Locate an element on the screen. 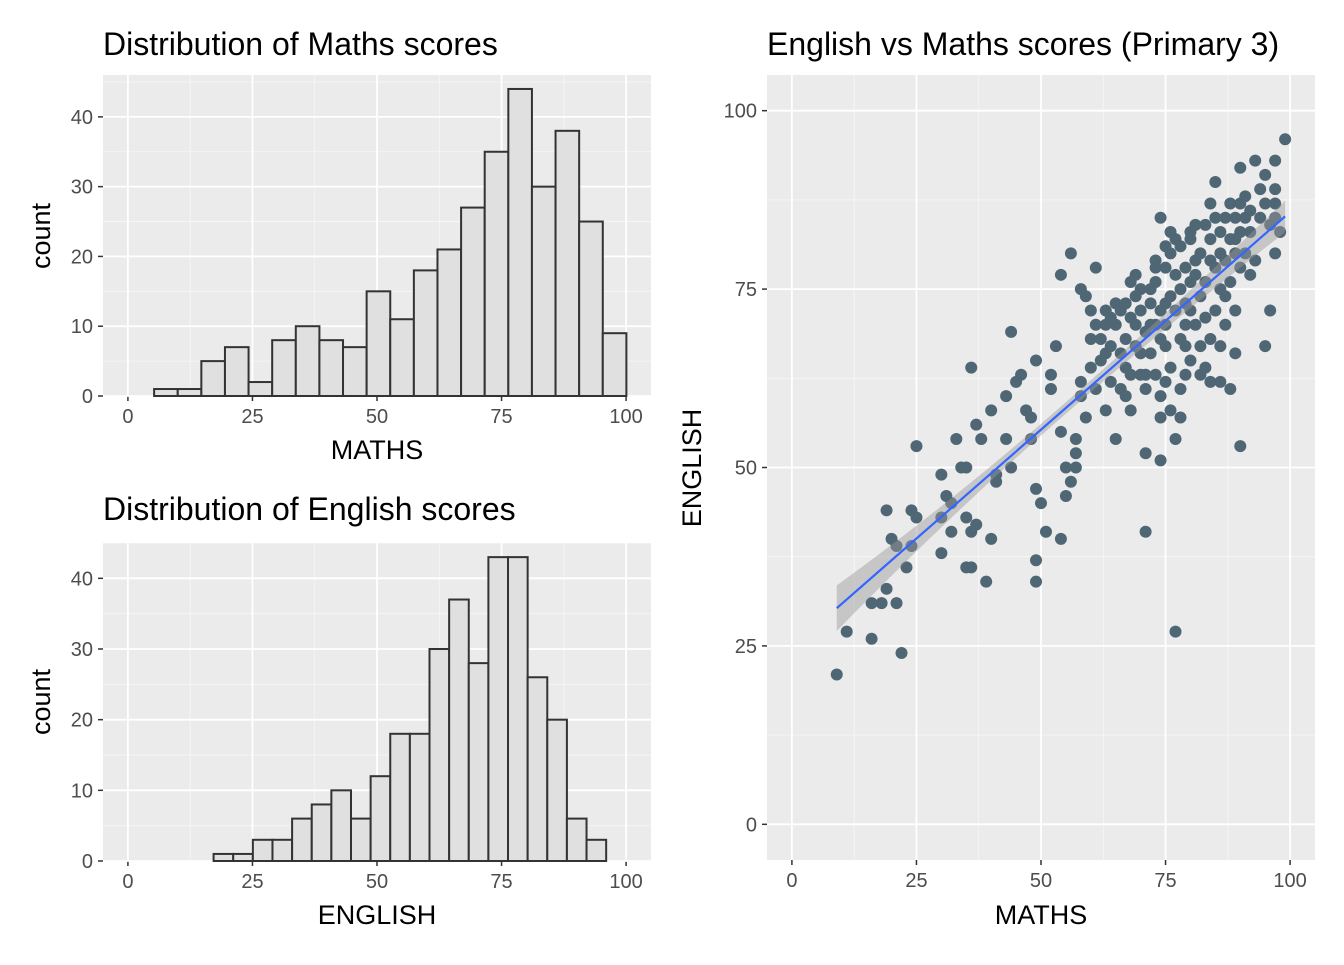  scatter-ylabel: ENGLISH is located at coordinates (692, 468).